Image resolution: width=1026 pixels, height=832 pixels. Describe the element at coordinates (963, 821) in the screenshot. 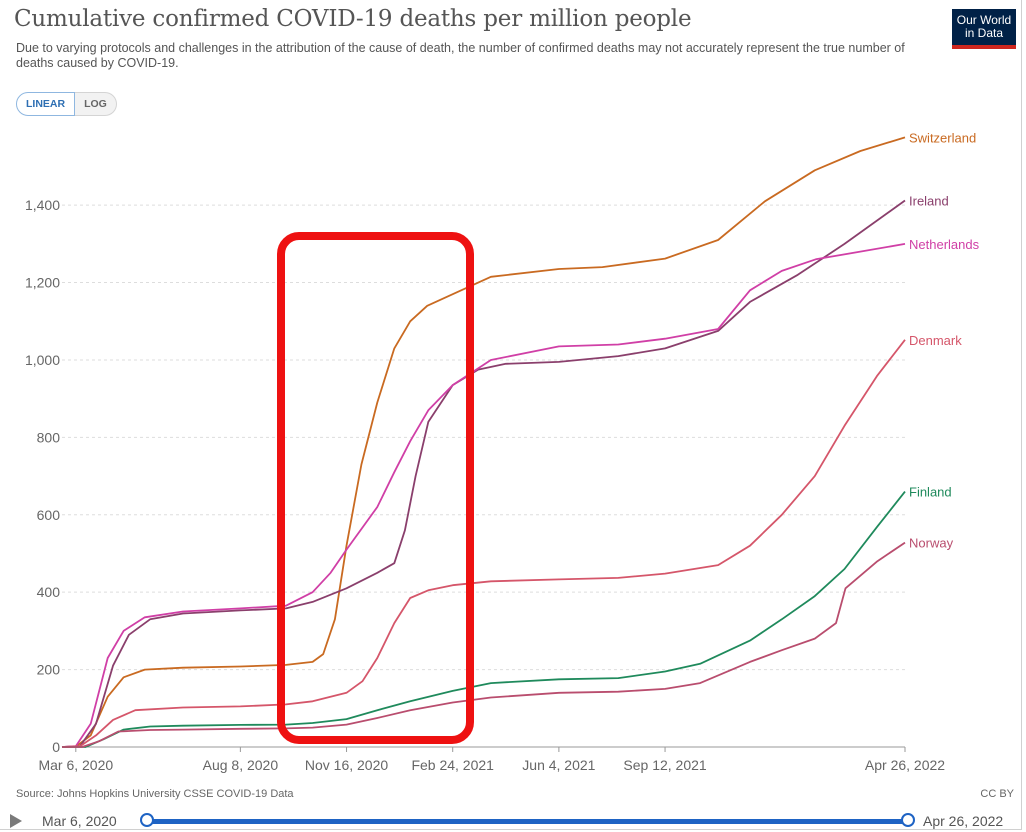

I see `timeline-end-label: Apr 26, 2022` at that location.